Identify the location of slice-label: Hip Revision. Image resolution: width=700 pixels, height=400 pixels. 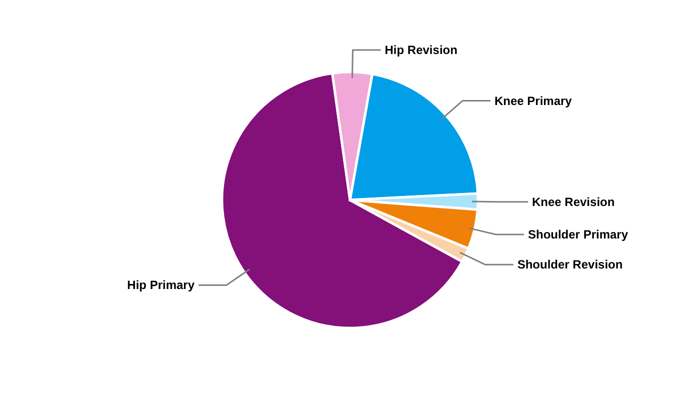
(421, 50).